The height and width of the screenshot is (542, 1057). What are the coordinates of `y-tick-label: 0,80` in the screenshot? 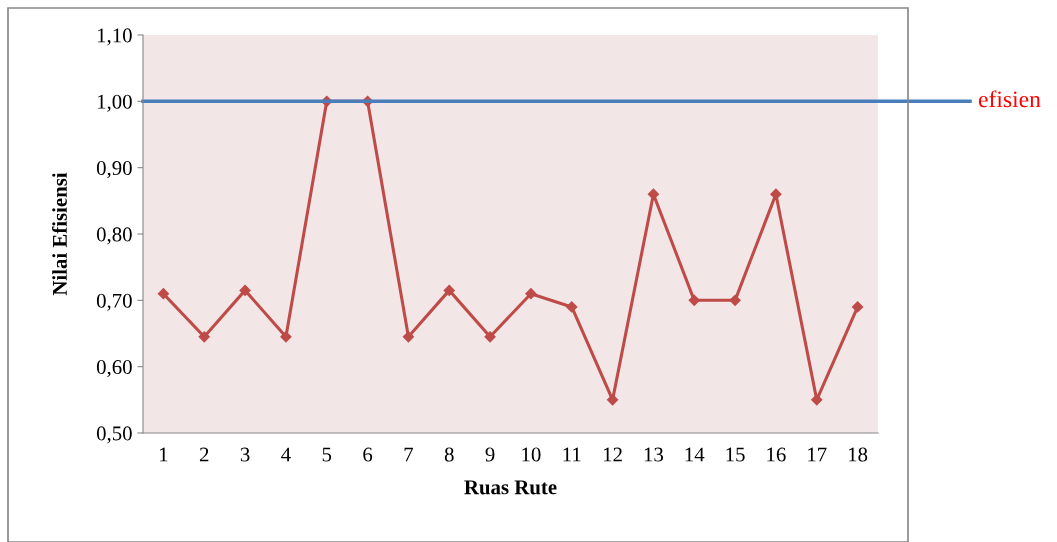 It's located at (114, 236).